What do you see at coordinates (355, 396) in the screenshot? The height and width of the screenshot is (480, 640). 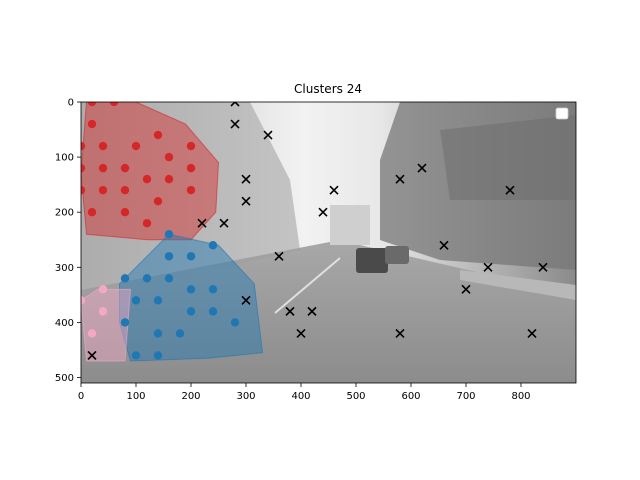 I see `x-tick-label: 500` at bounding box center [355, 396].